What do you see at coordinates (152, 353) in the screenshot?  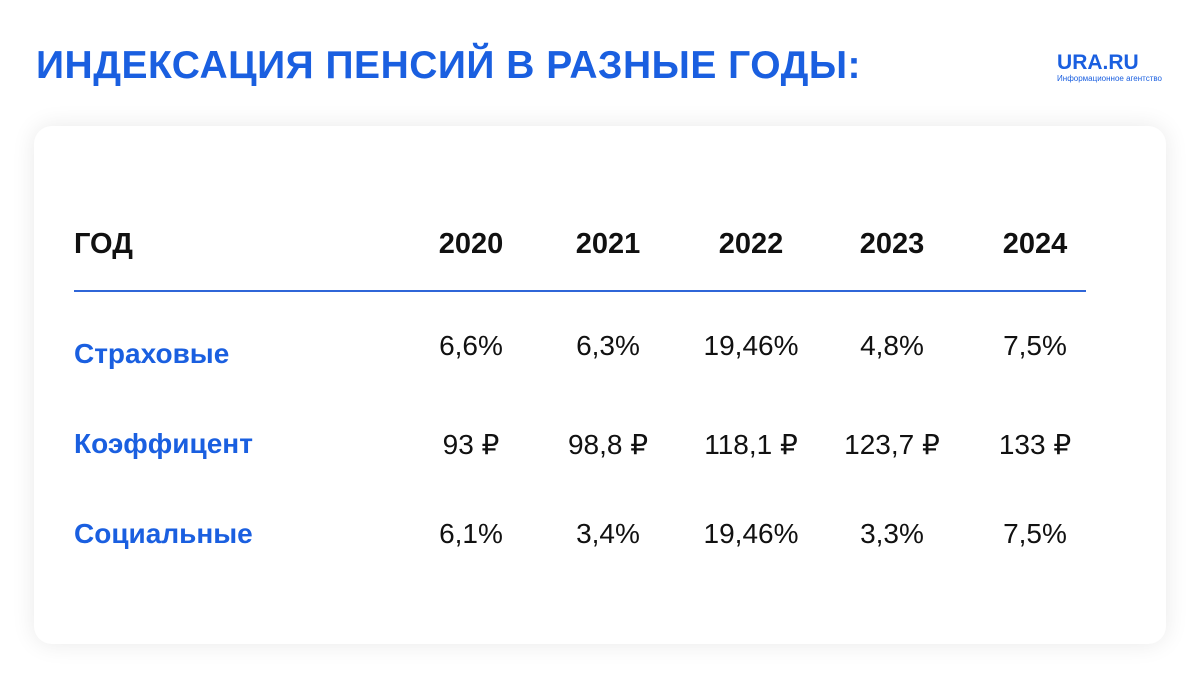 I see `row-label-insurance: Страховые` at bounding box center [152, 353].